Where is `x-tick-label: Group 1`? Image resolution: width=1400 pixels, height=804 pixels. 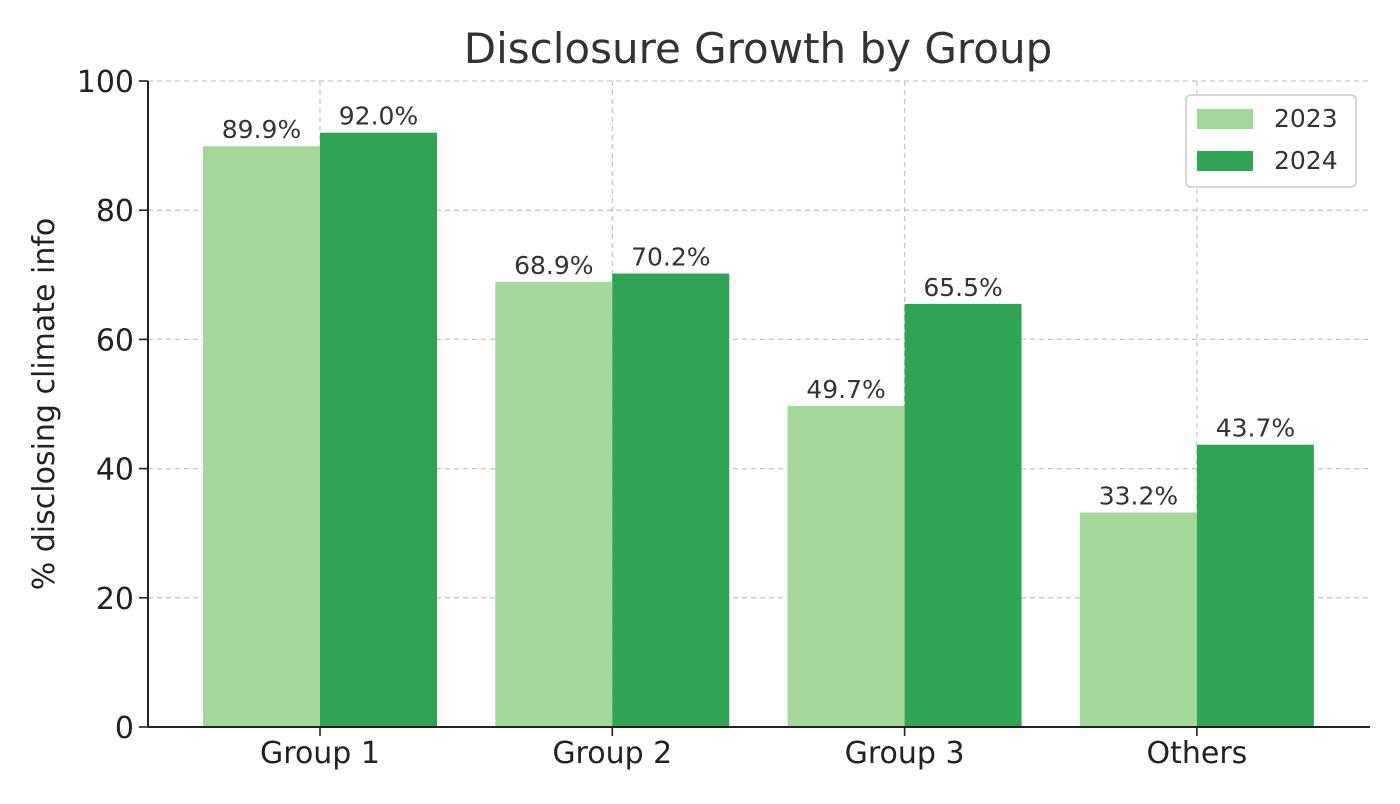 x-tick-label: Group 1 is located at coordinates (320, 753).